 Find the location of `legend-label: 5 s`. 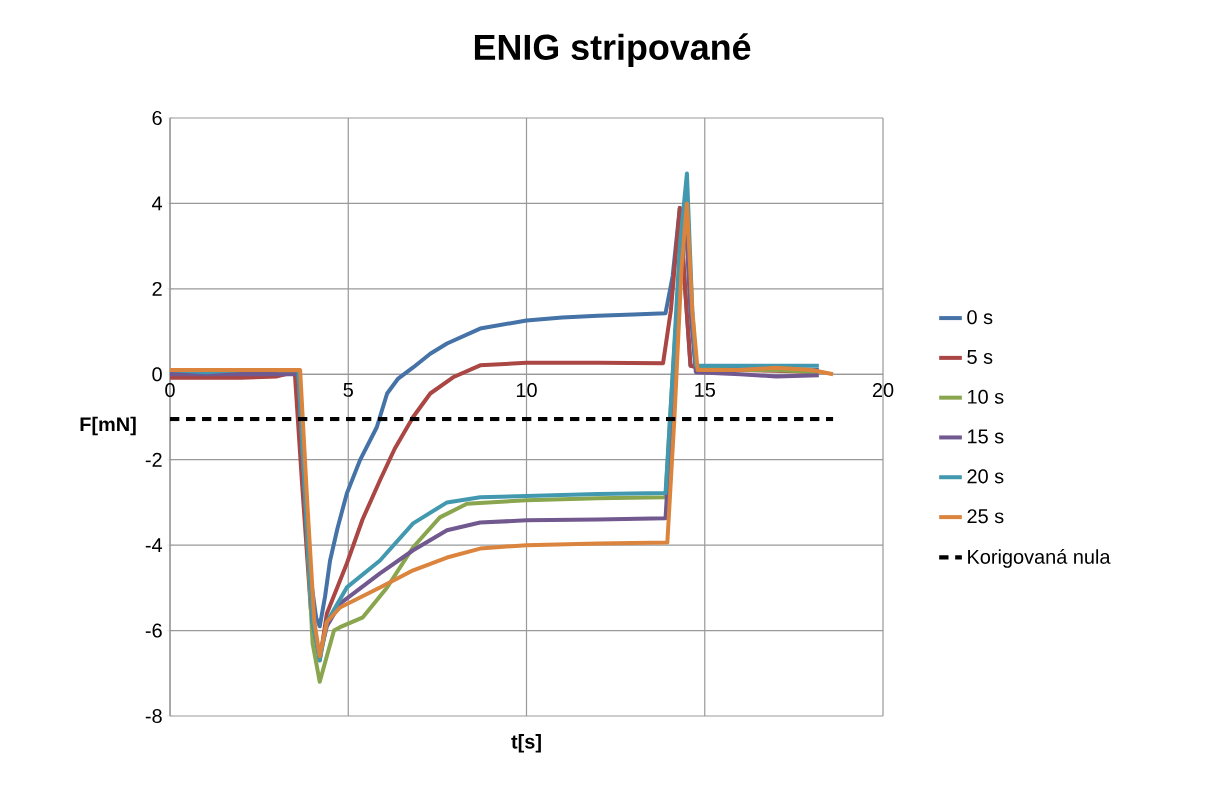

legend-label: 5 s is located at coordinates (980, 357).